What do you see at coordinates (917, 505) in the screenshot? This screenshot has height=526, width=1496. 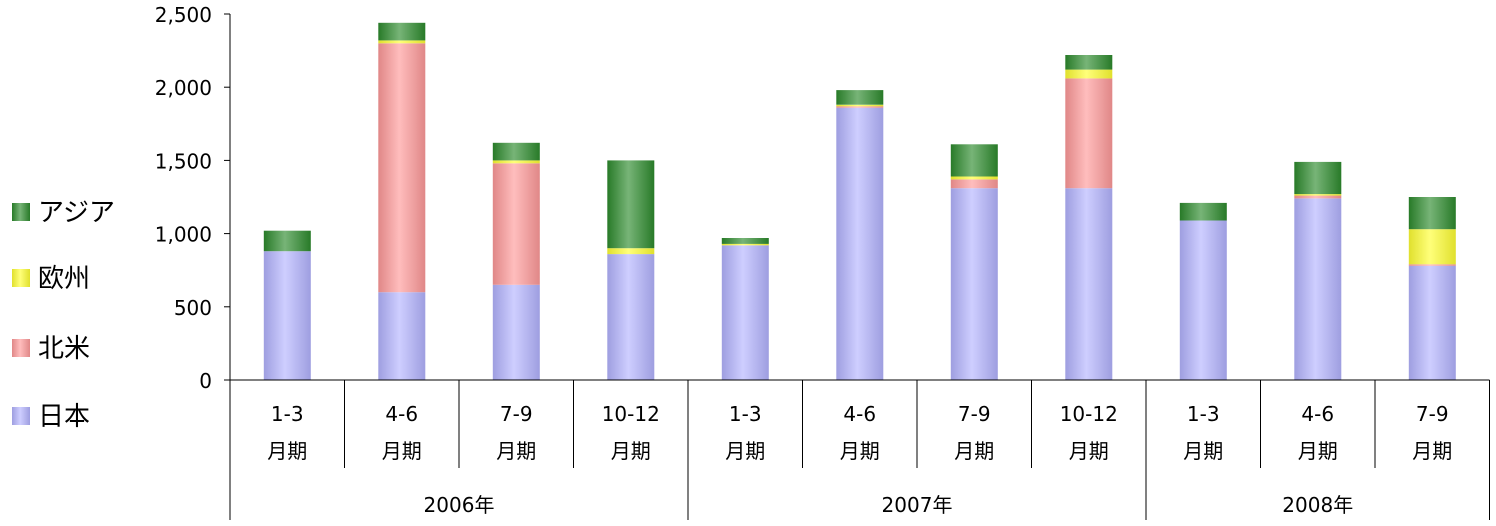 I see `x-group-label: 2007年` at bounding box center [917, 505].